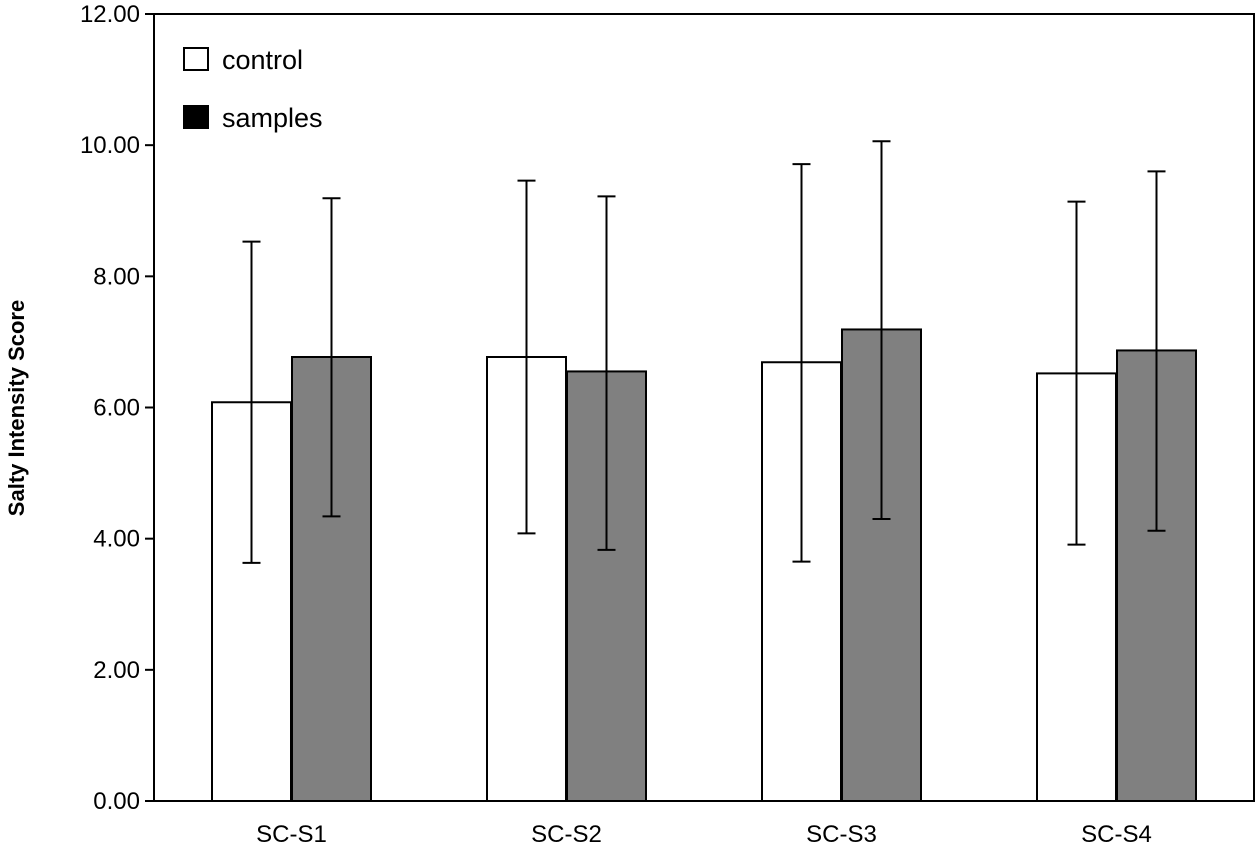 This screenshot has width=1260, height=850. What do you see at coordinates (841, 834) in the screenshot?
I see `x-tick-label: SC-S3` at bounding box center [841, 834].